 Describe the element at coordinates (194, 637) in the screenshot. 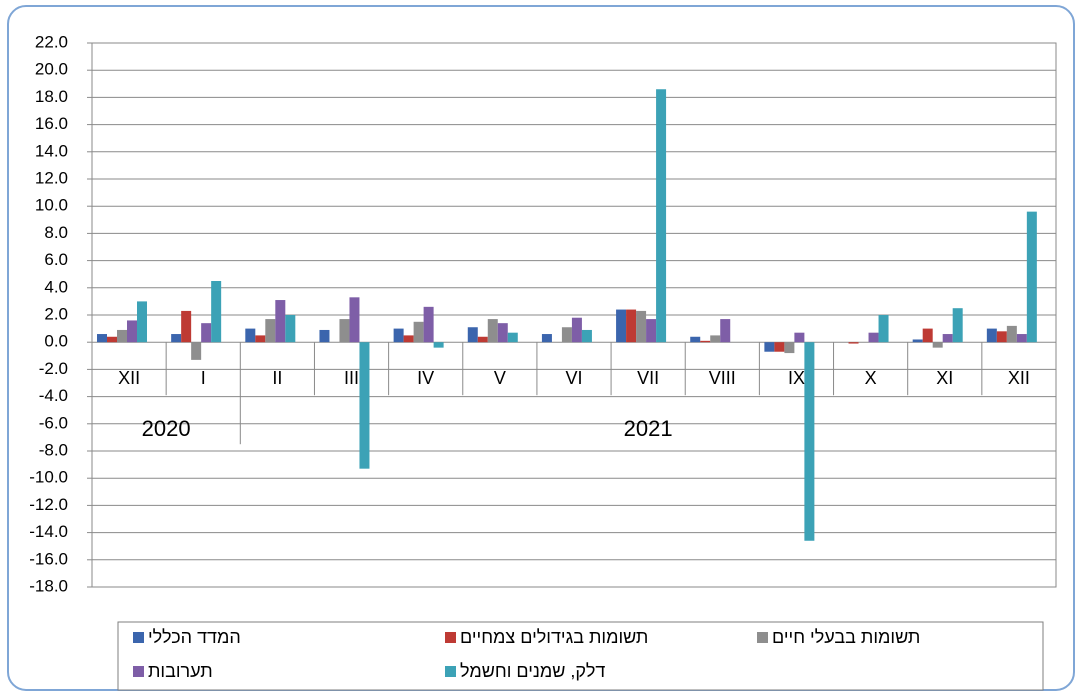

I see `legend-label: המדד הכללי` at that location.